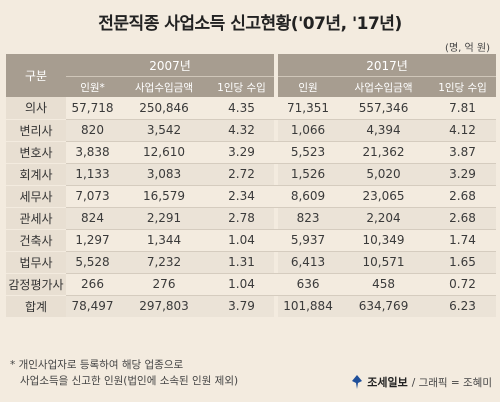 The height and width of the screenshot is (402, 500). Describe the element at coordinates (36, 108) in the screenshot. I see `row-label: 의사` at that location.